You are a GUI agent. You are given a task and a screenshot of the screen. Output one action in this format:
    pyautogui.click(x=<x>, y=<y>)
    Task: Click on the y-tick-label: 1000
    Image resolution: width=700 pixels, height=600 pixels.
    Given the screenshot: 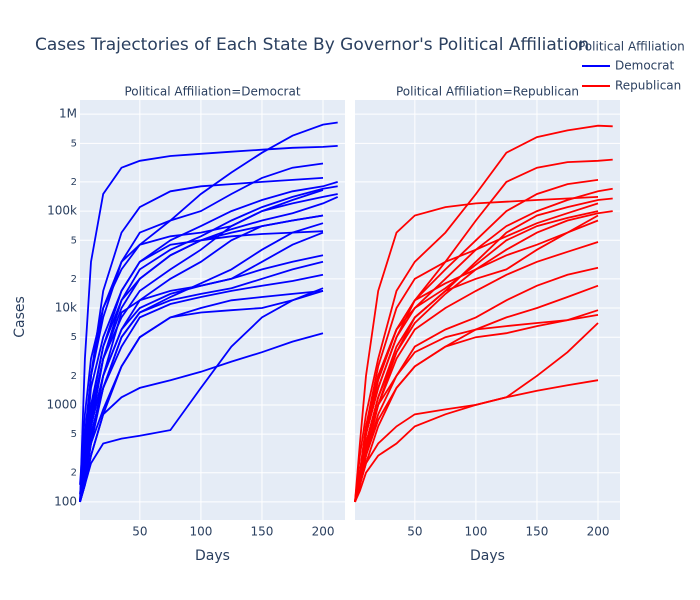 What is the action you would take?
    pyautogui.click(x=61, y=404)
    